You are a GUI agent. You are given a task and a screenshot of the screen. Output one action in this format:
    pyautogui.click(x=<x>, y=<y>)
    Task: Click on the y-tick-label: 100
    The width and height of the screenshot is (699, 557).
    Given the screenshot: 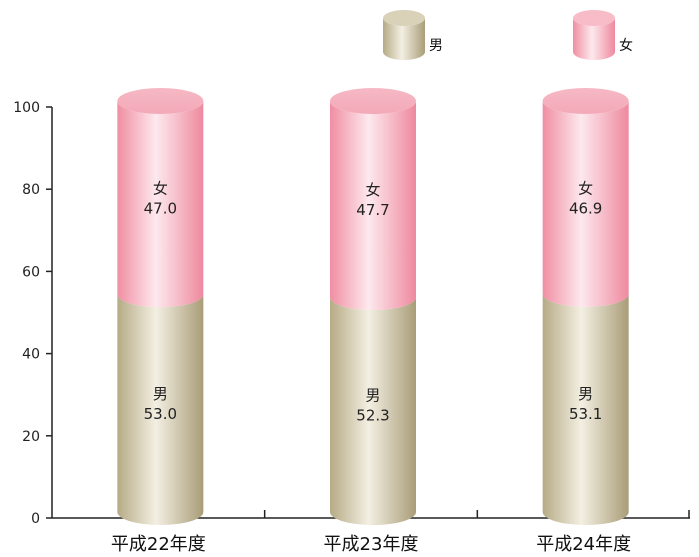 What is the action you would take?
    pyautogui.click(x=26, y=108)
    